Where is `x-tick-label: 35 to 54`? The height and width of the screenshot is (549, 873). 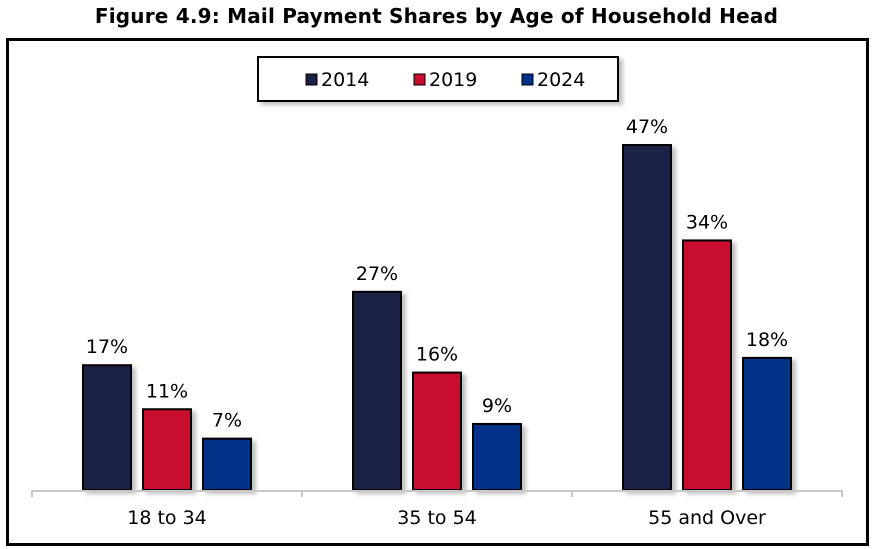
x-tick-label: 35 to 54 is located at coordinates (437, 518).